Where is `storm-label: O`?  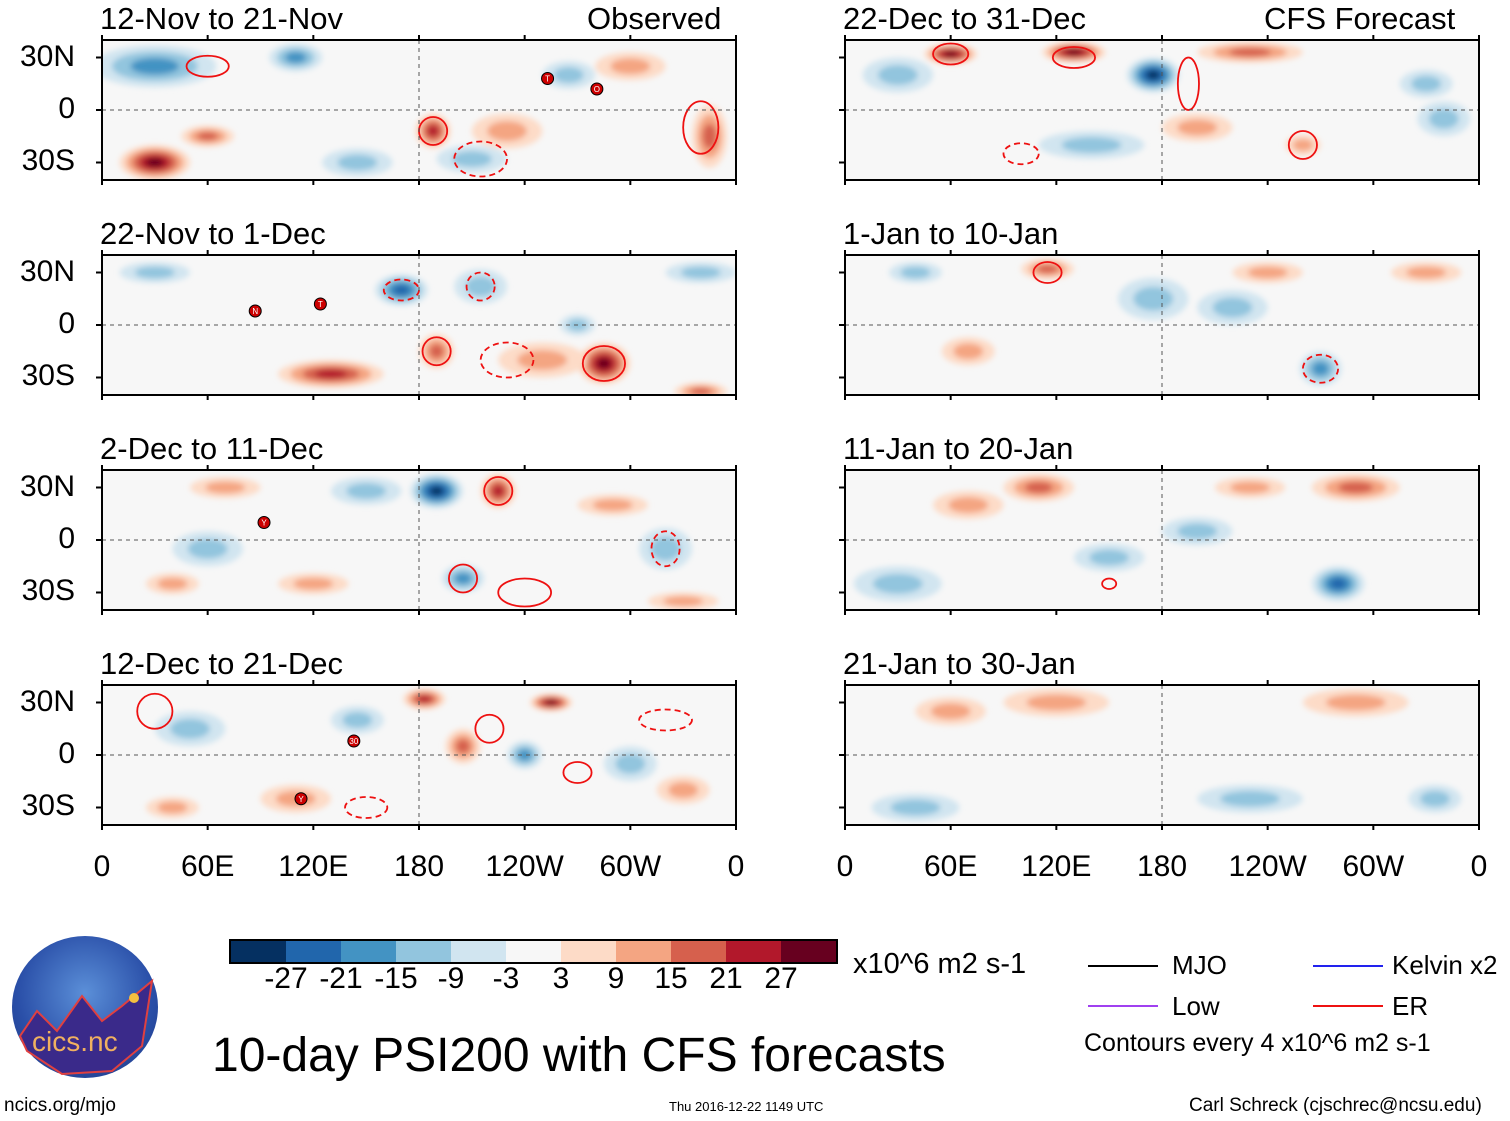 storm-label: O is located at coordinates (597, 89).